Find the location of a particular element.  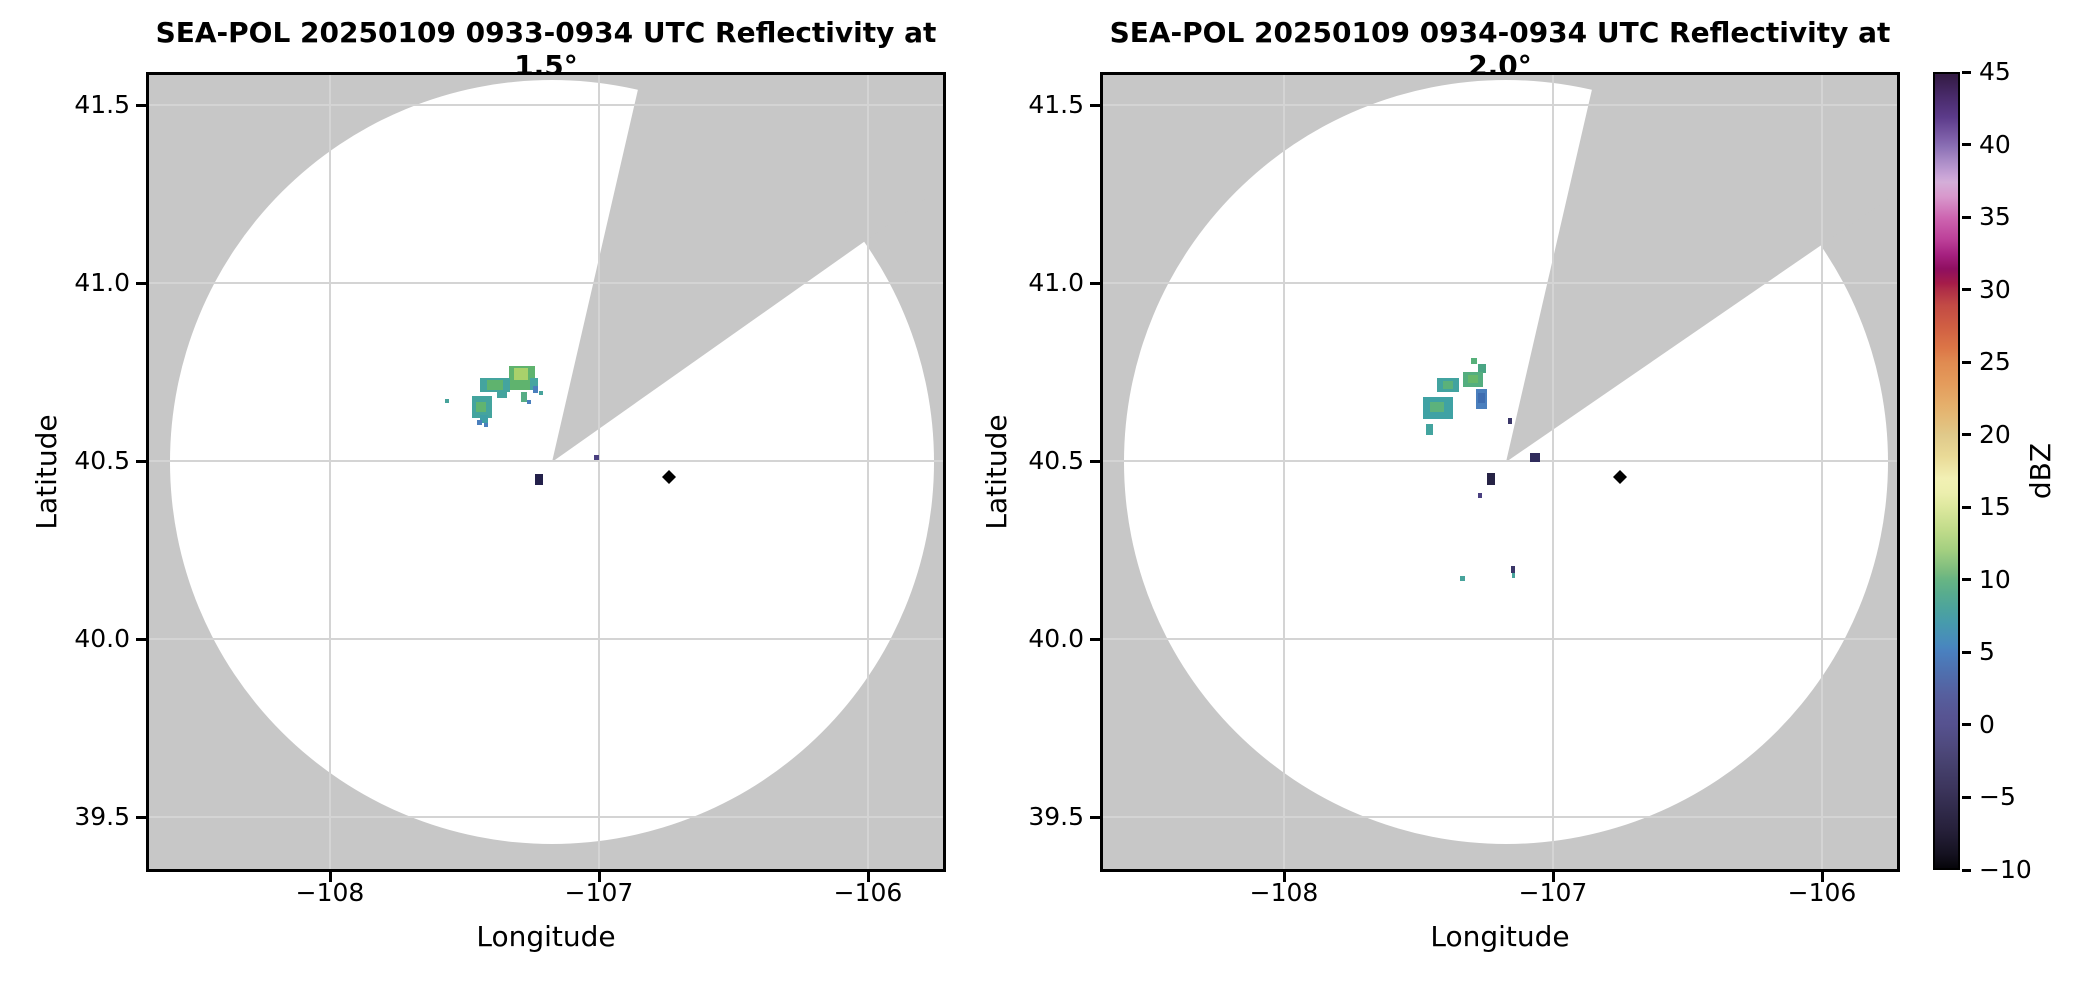

colorbar-tick-label: 5 is located at coordinates (1987, 652).